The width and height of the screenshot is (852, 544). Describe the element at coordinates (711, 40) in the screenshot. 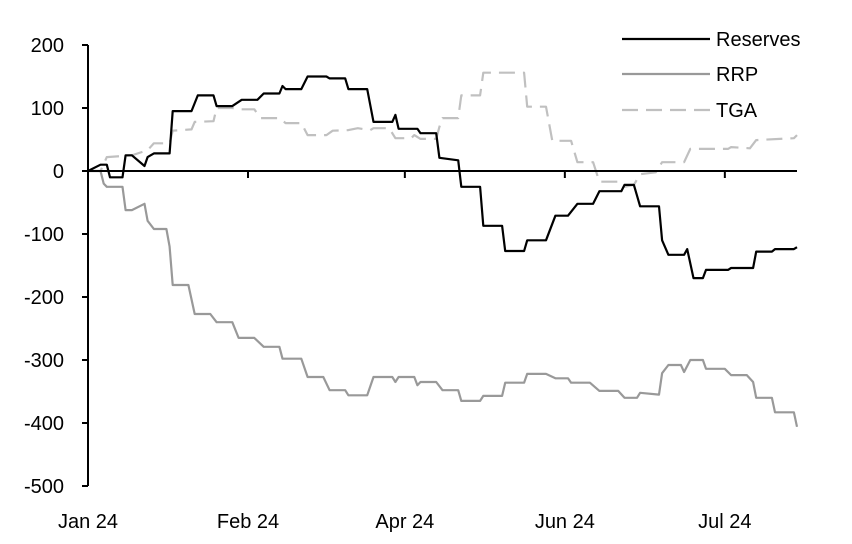

I see `legend-item-reserves: Reserves` at that location.